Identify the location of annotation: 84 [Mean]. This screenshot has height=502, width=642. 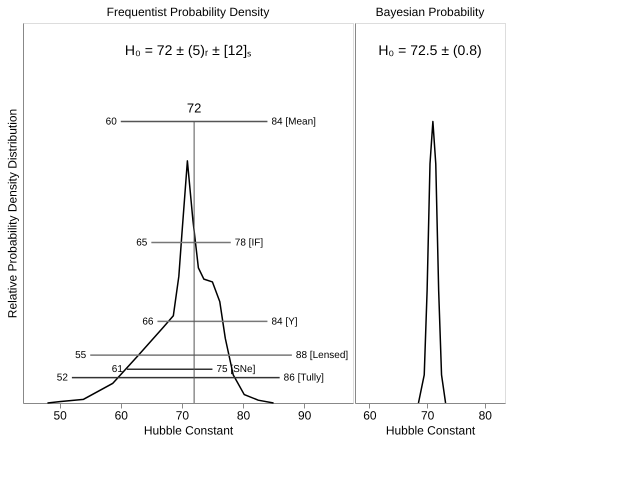
(293, 122).